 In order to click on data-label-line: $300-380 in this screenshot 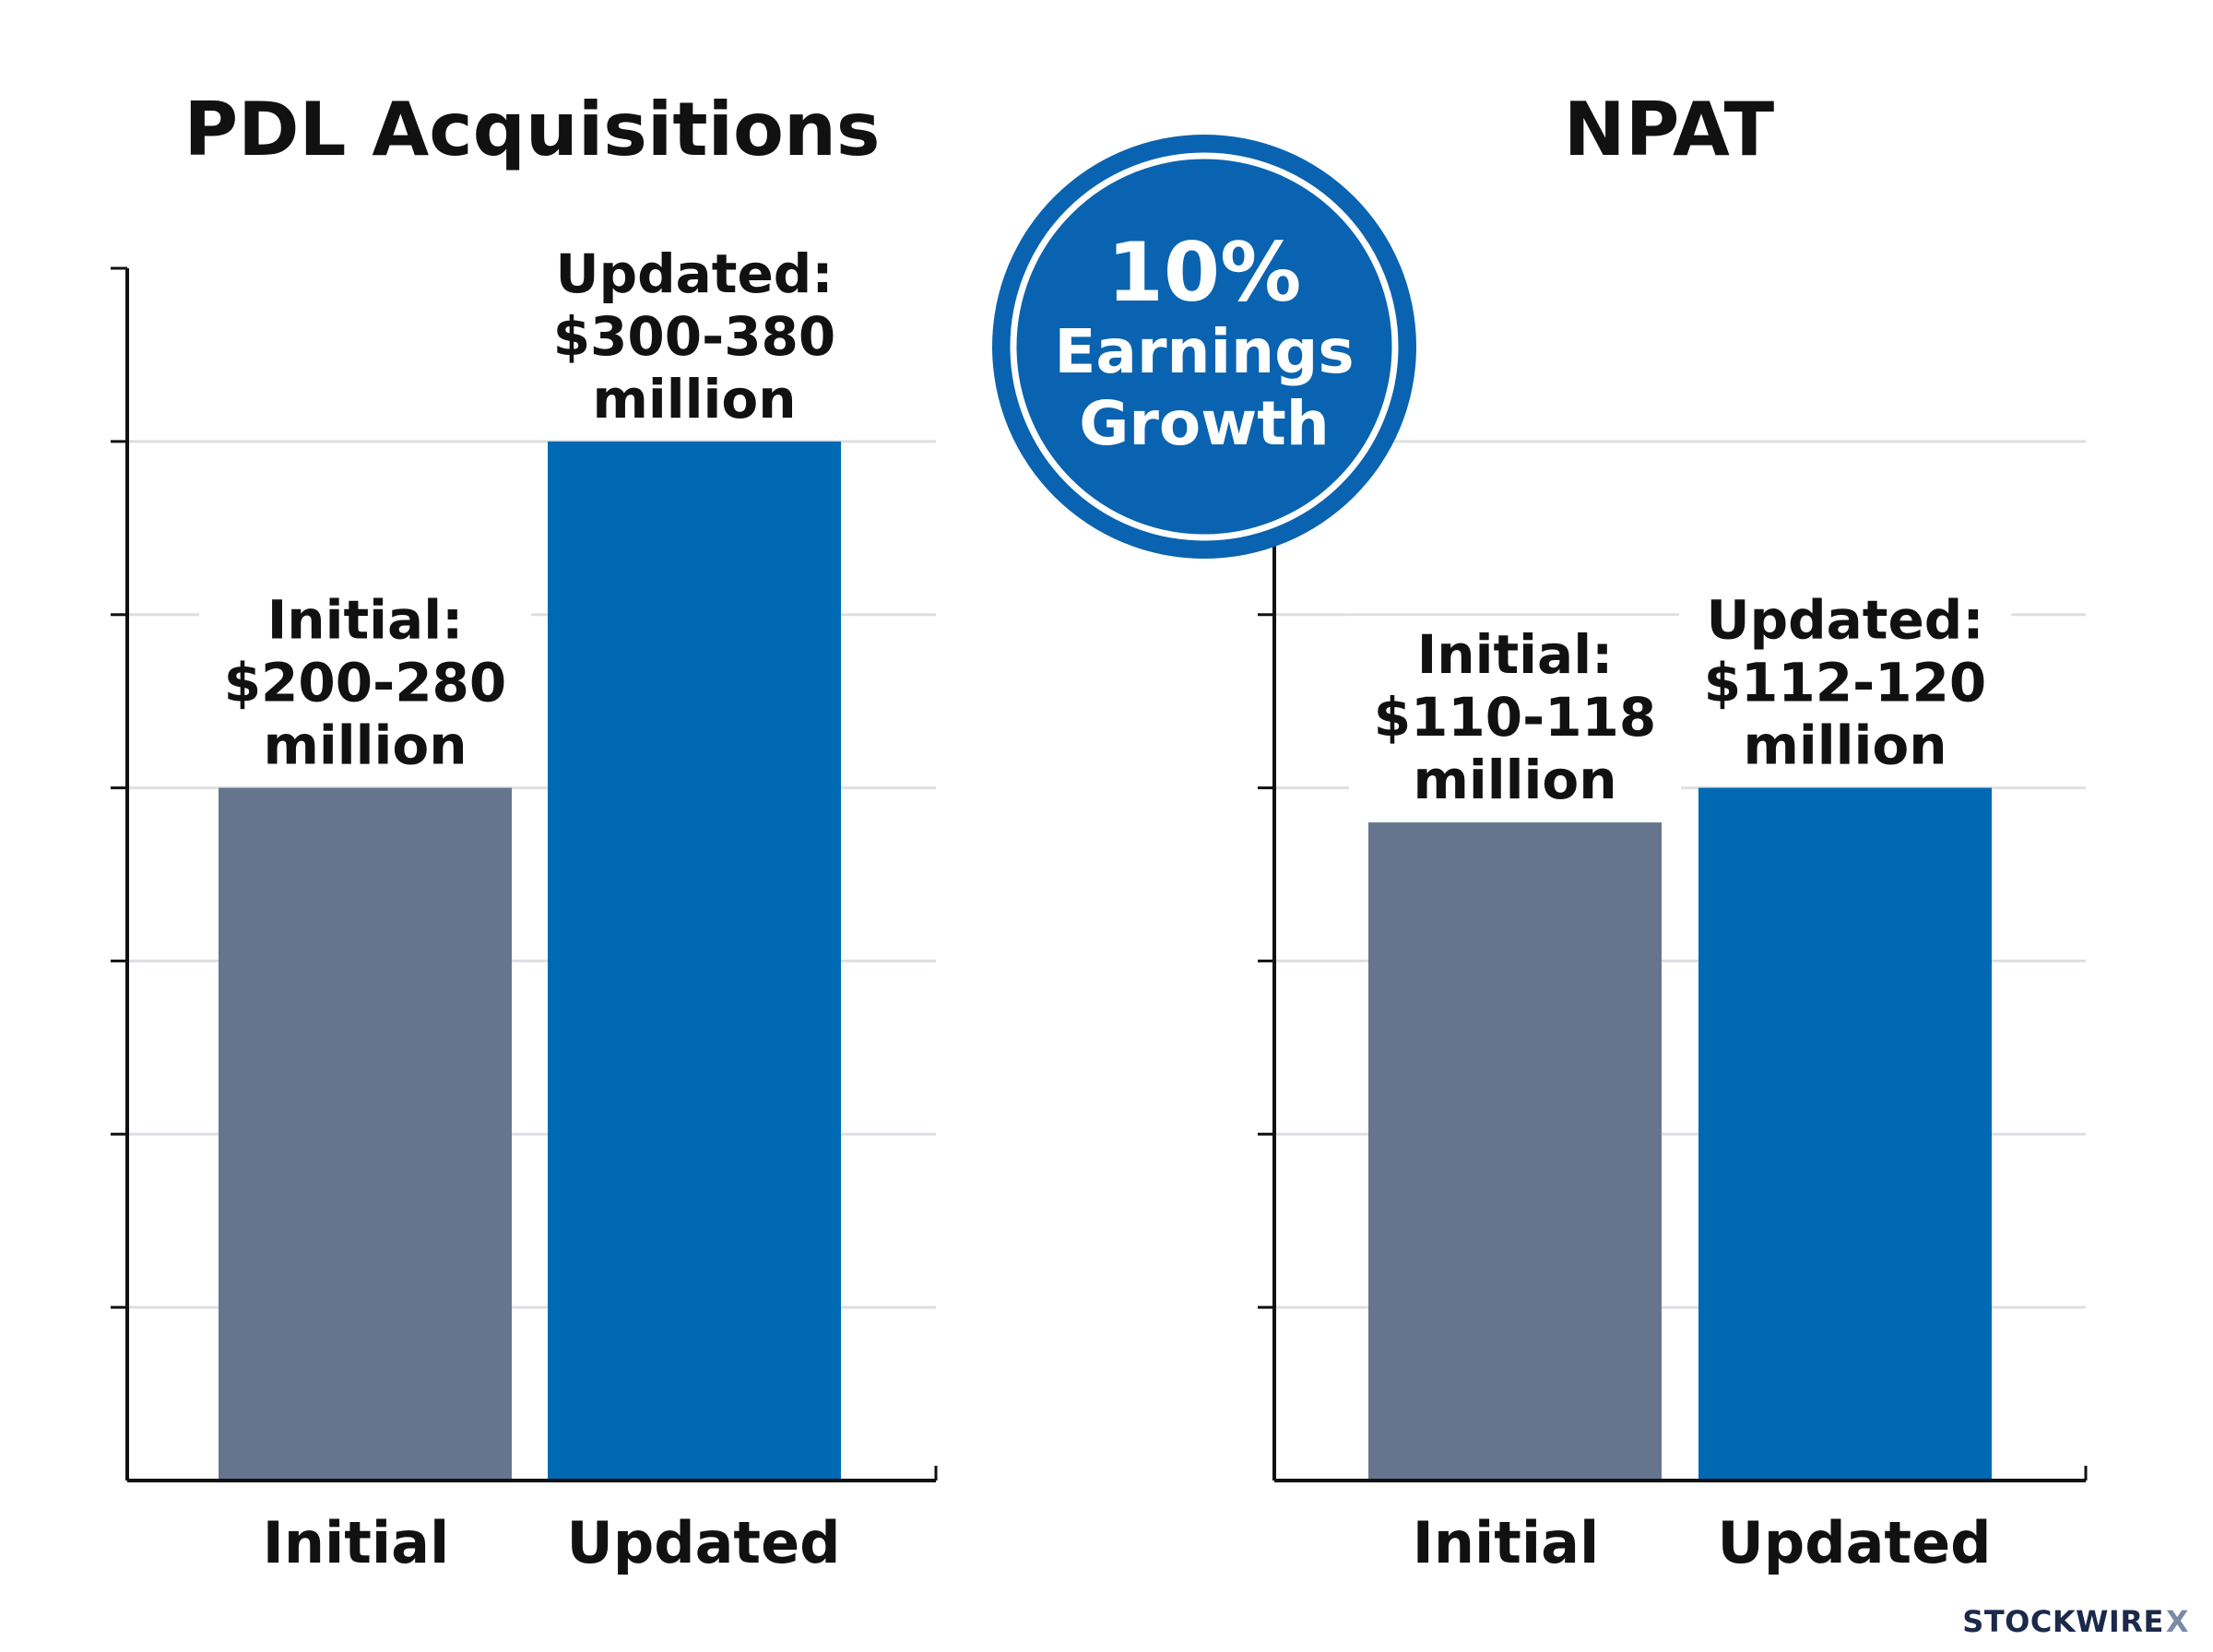, I will do `click(694, 336)`.